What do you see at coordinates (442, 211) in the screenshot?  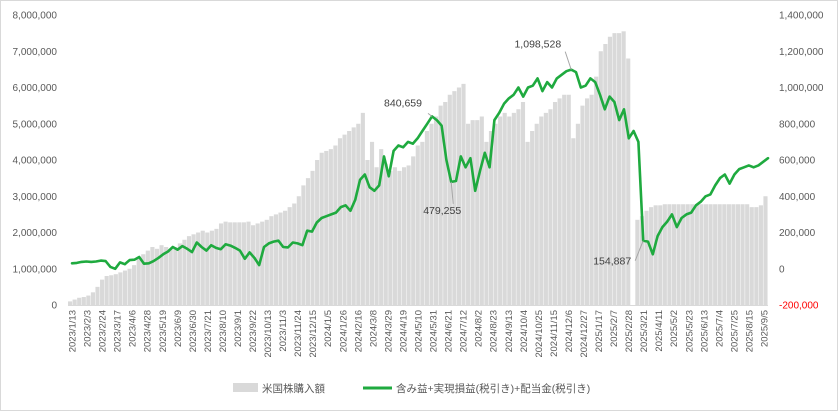 I see `data-label: 479,255` at bounding box center [442, 211].